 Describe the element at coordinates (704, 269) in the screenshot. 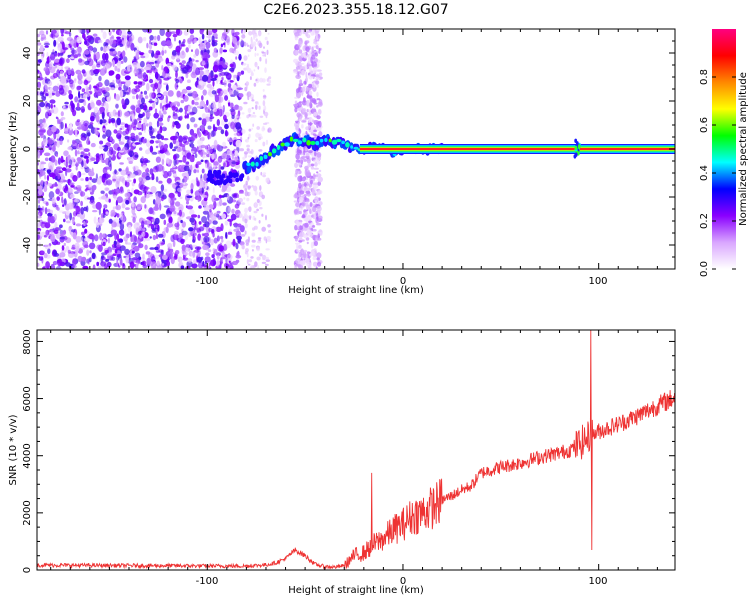

I see `colorbar-tick-label: 0.0` at that location.